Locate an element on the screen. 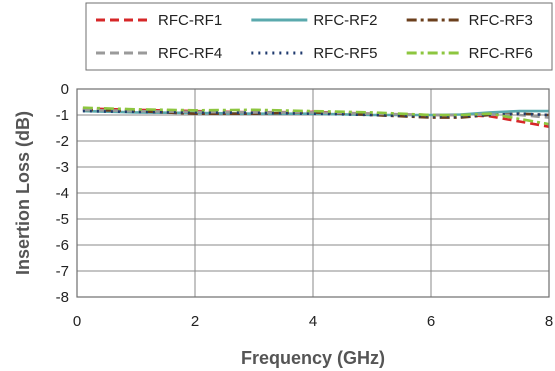 The width and height of the screenshot is (555, 371). legend-label: RFC-RF1 is located at coordinates (190, 20).